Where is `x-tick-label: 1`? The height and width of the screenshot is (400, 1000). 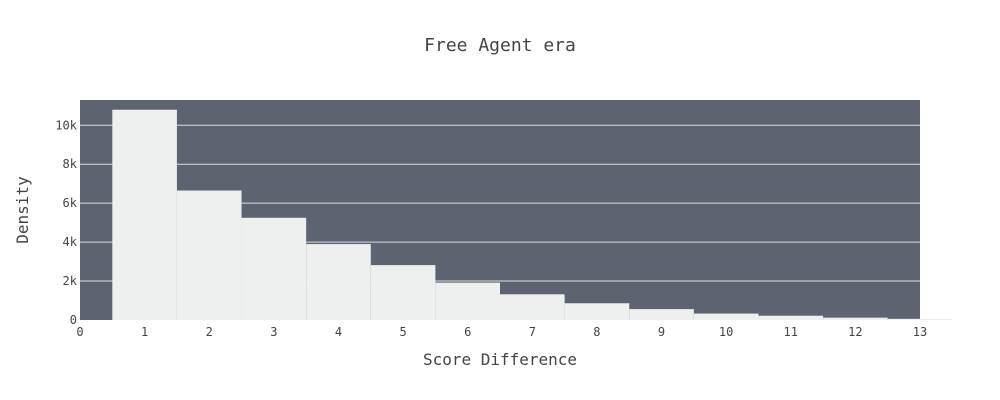 x-tick-label: 1 is located at coordinates (144, 332).